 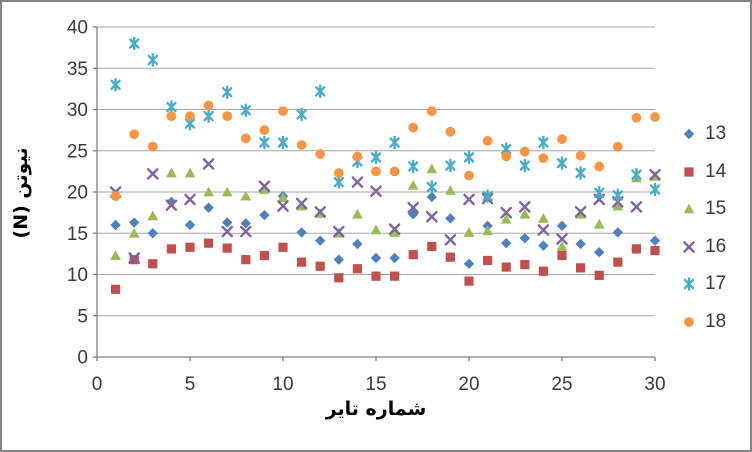 I want to click on point-13-x6, so click(x=208, y=207).